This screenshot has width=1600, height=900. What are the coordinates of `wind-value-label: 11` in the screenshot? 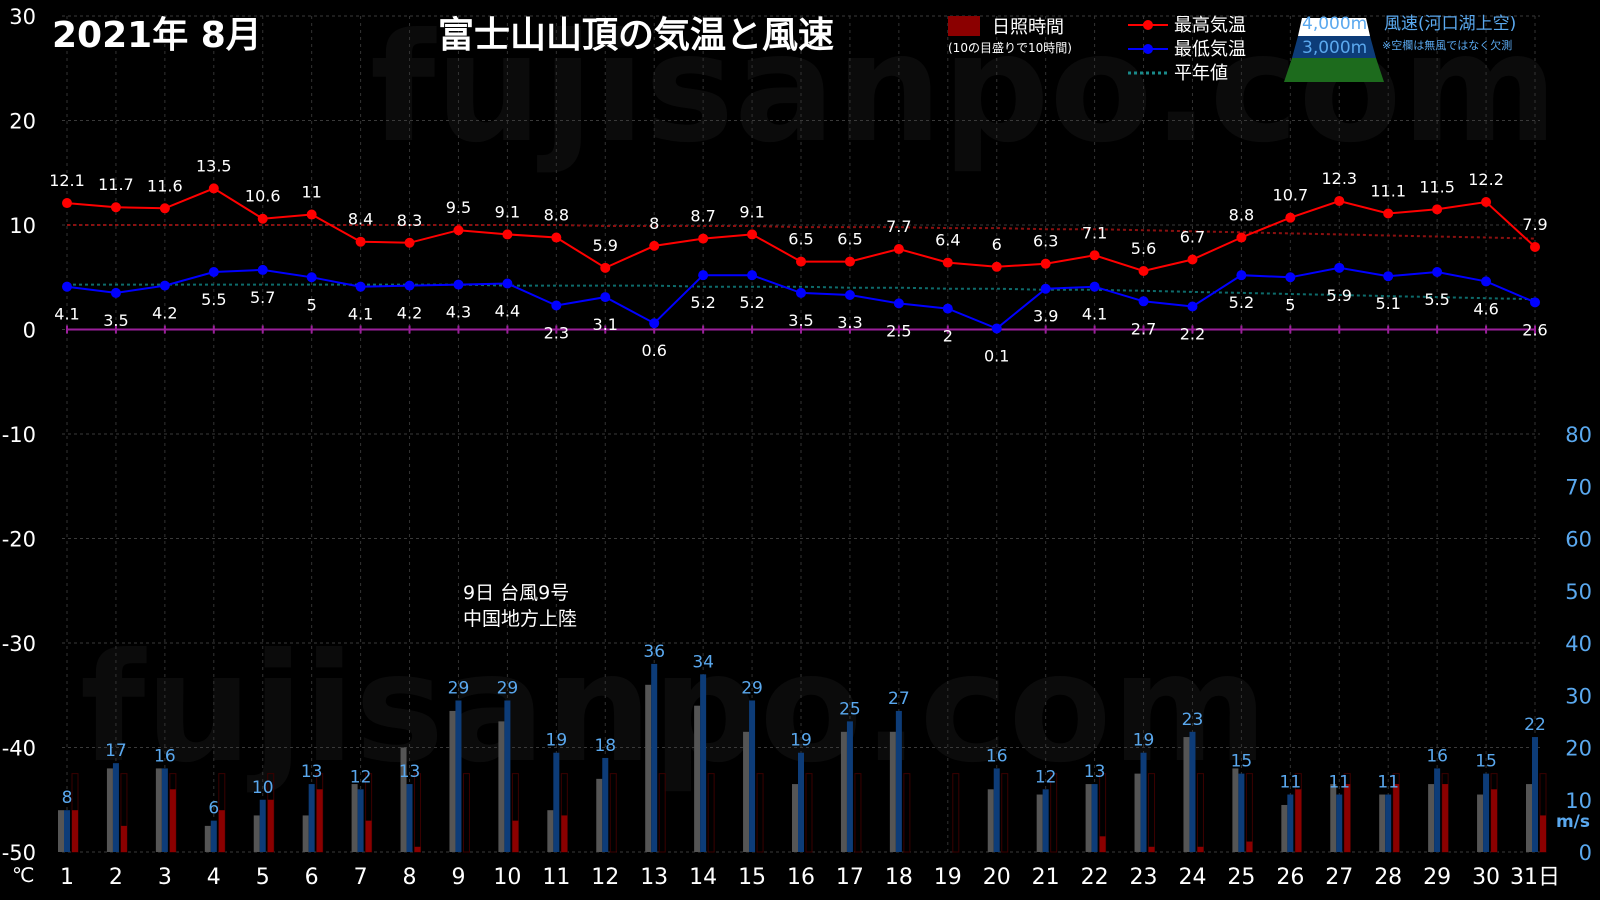 It's located at (1388, 783).